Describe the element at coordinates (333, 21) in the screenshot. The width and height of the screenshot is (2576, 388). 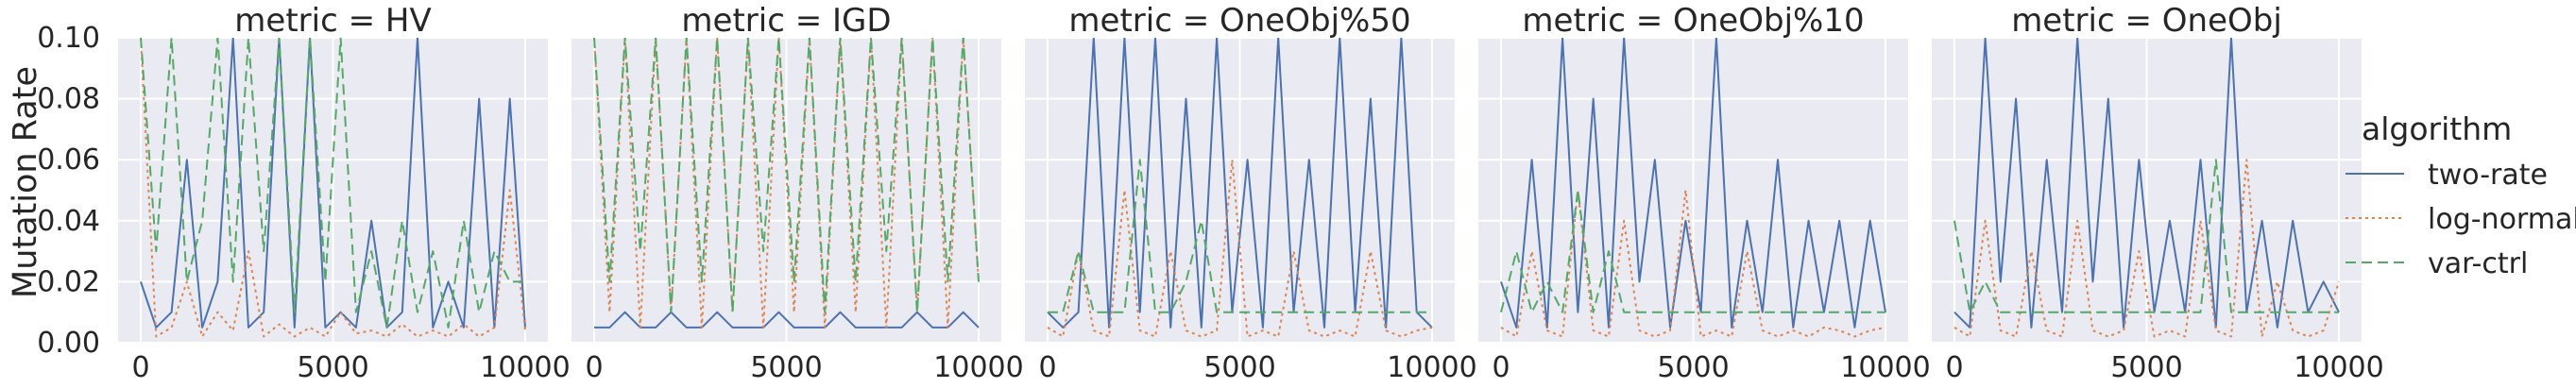
I see `panel-title: metric = HV` at that location.